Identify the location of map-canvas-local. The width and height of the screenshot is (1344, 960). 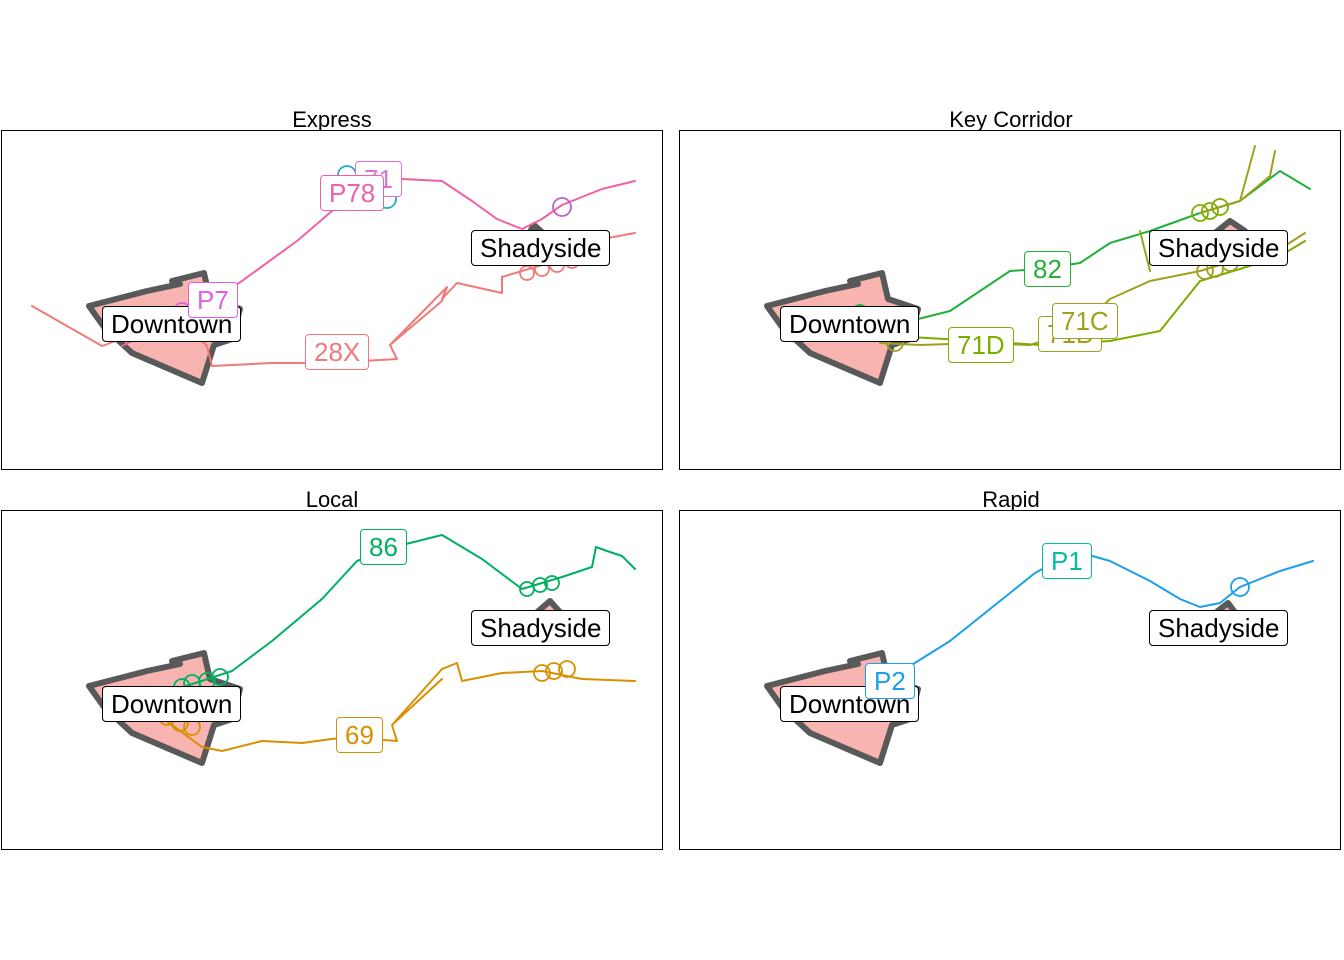
(361, 650).